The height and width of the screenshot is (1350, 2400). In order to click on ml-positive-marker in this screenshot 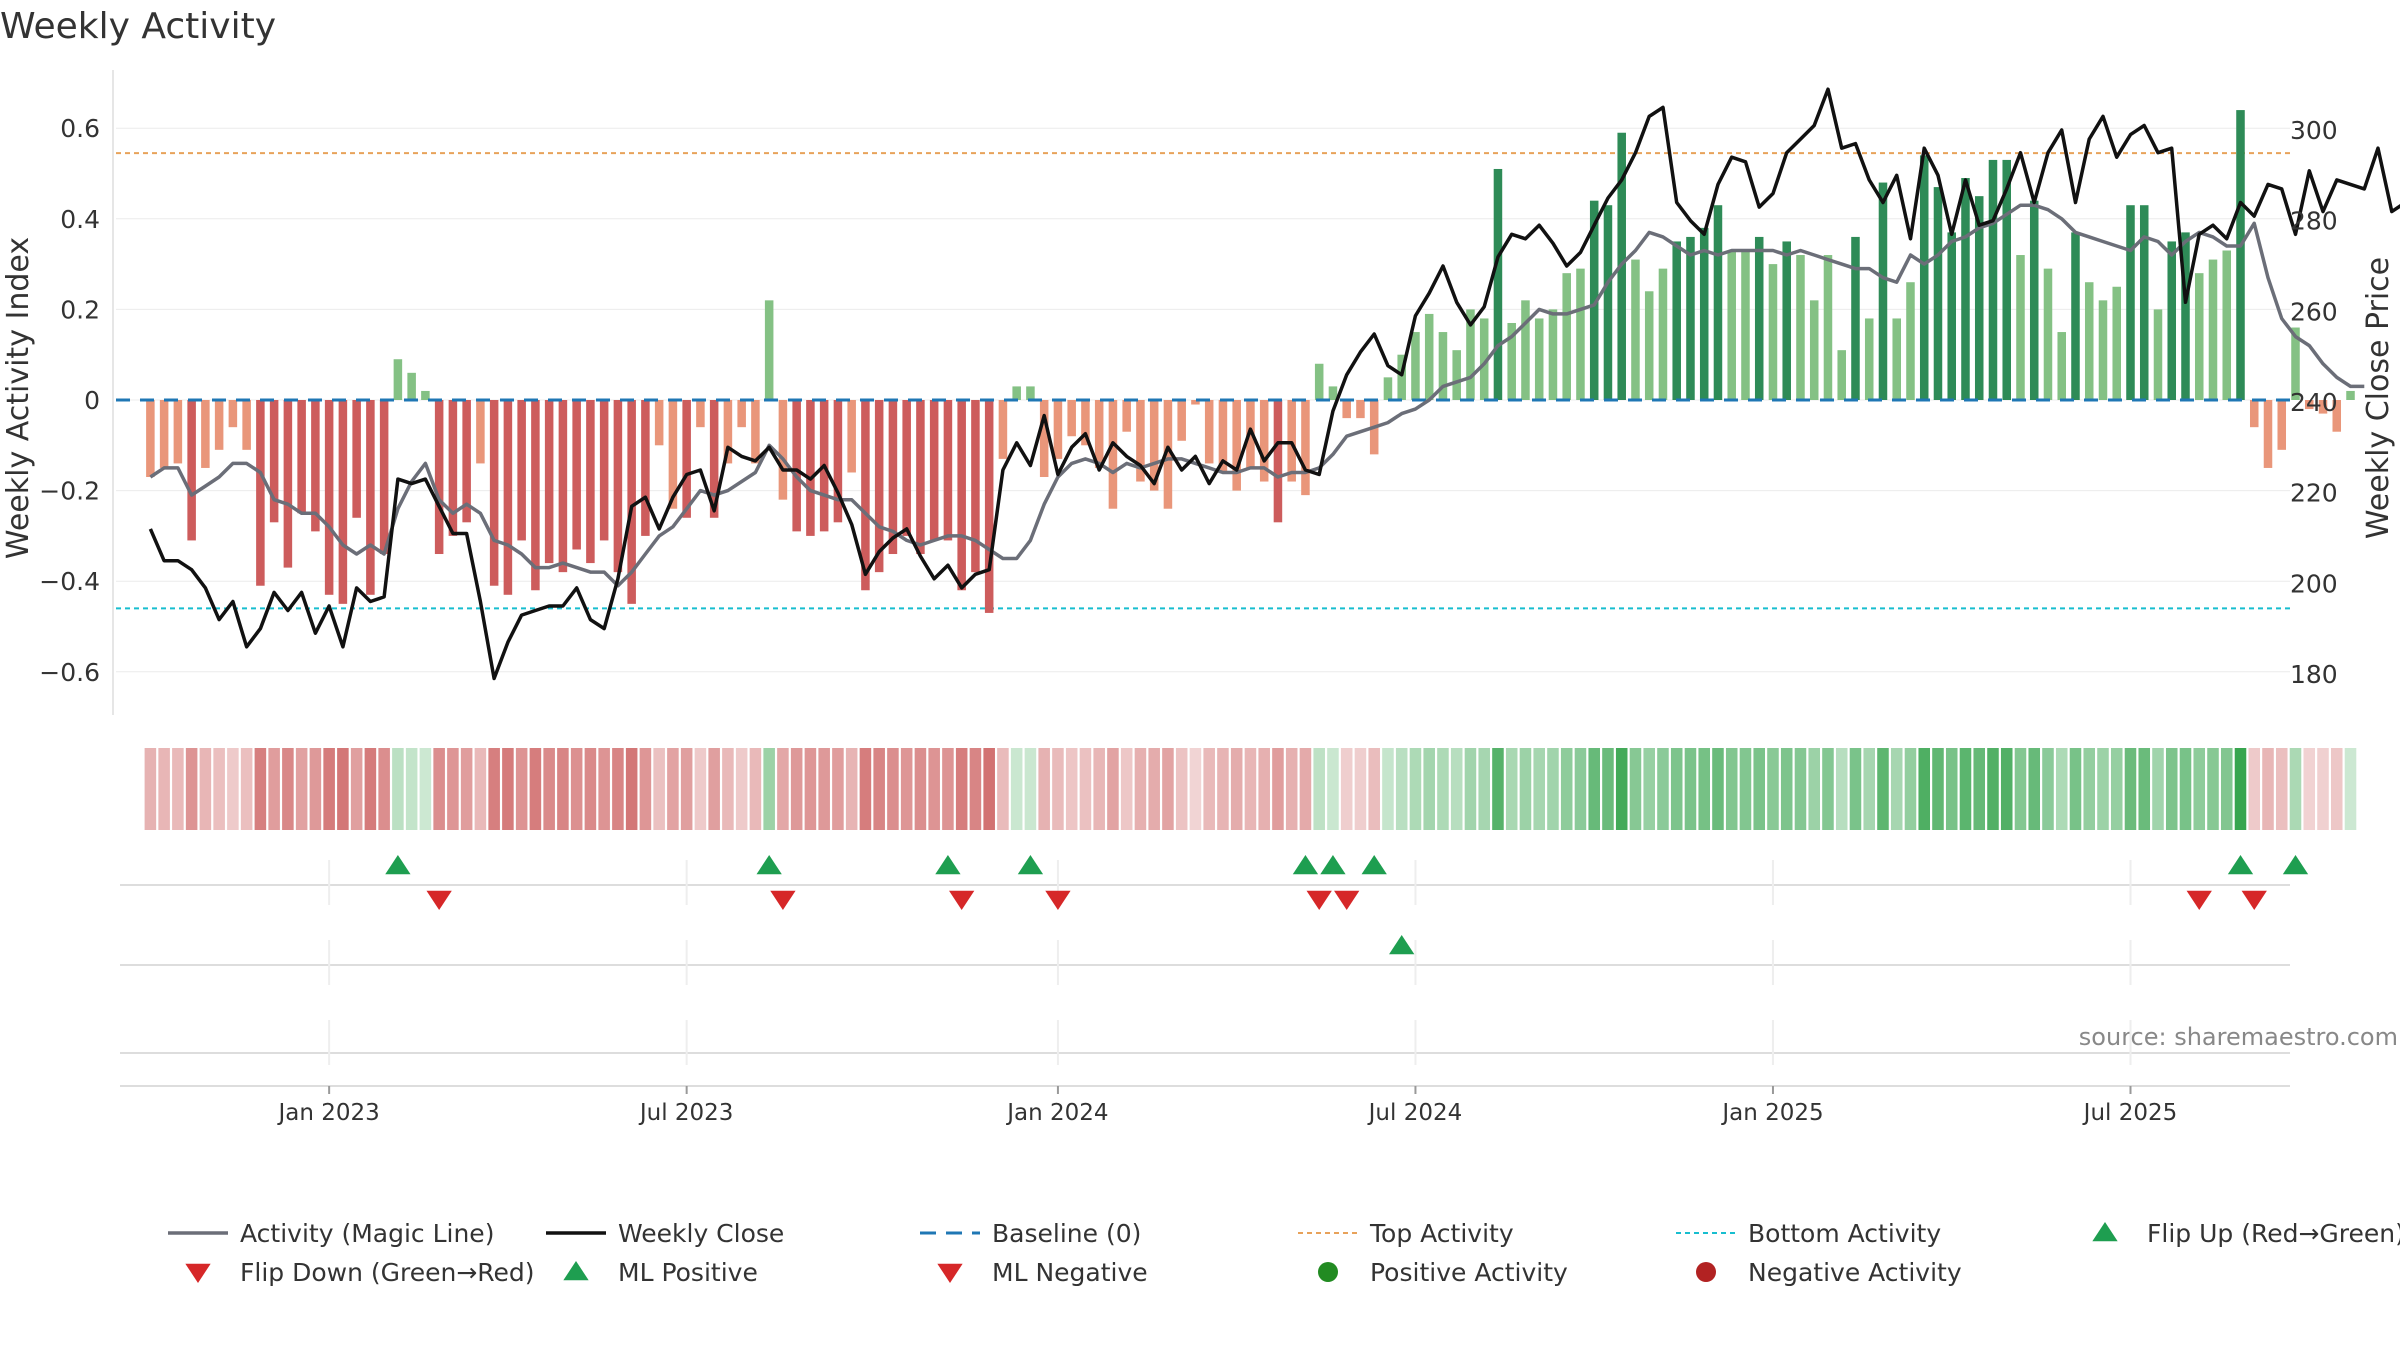, I will do `click(1402, 945)`.